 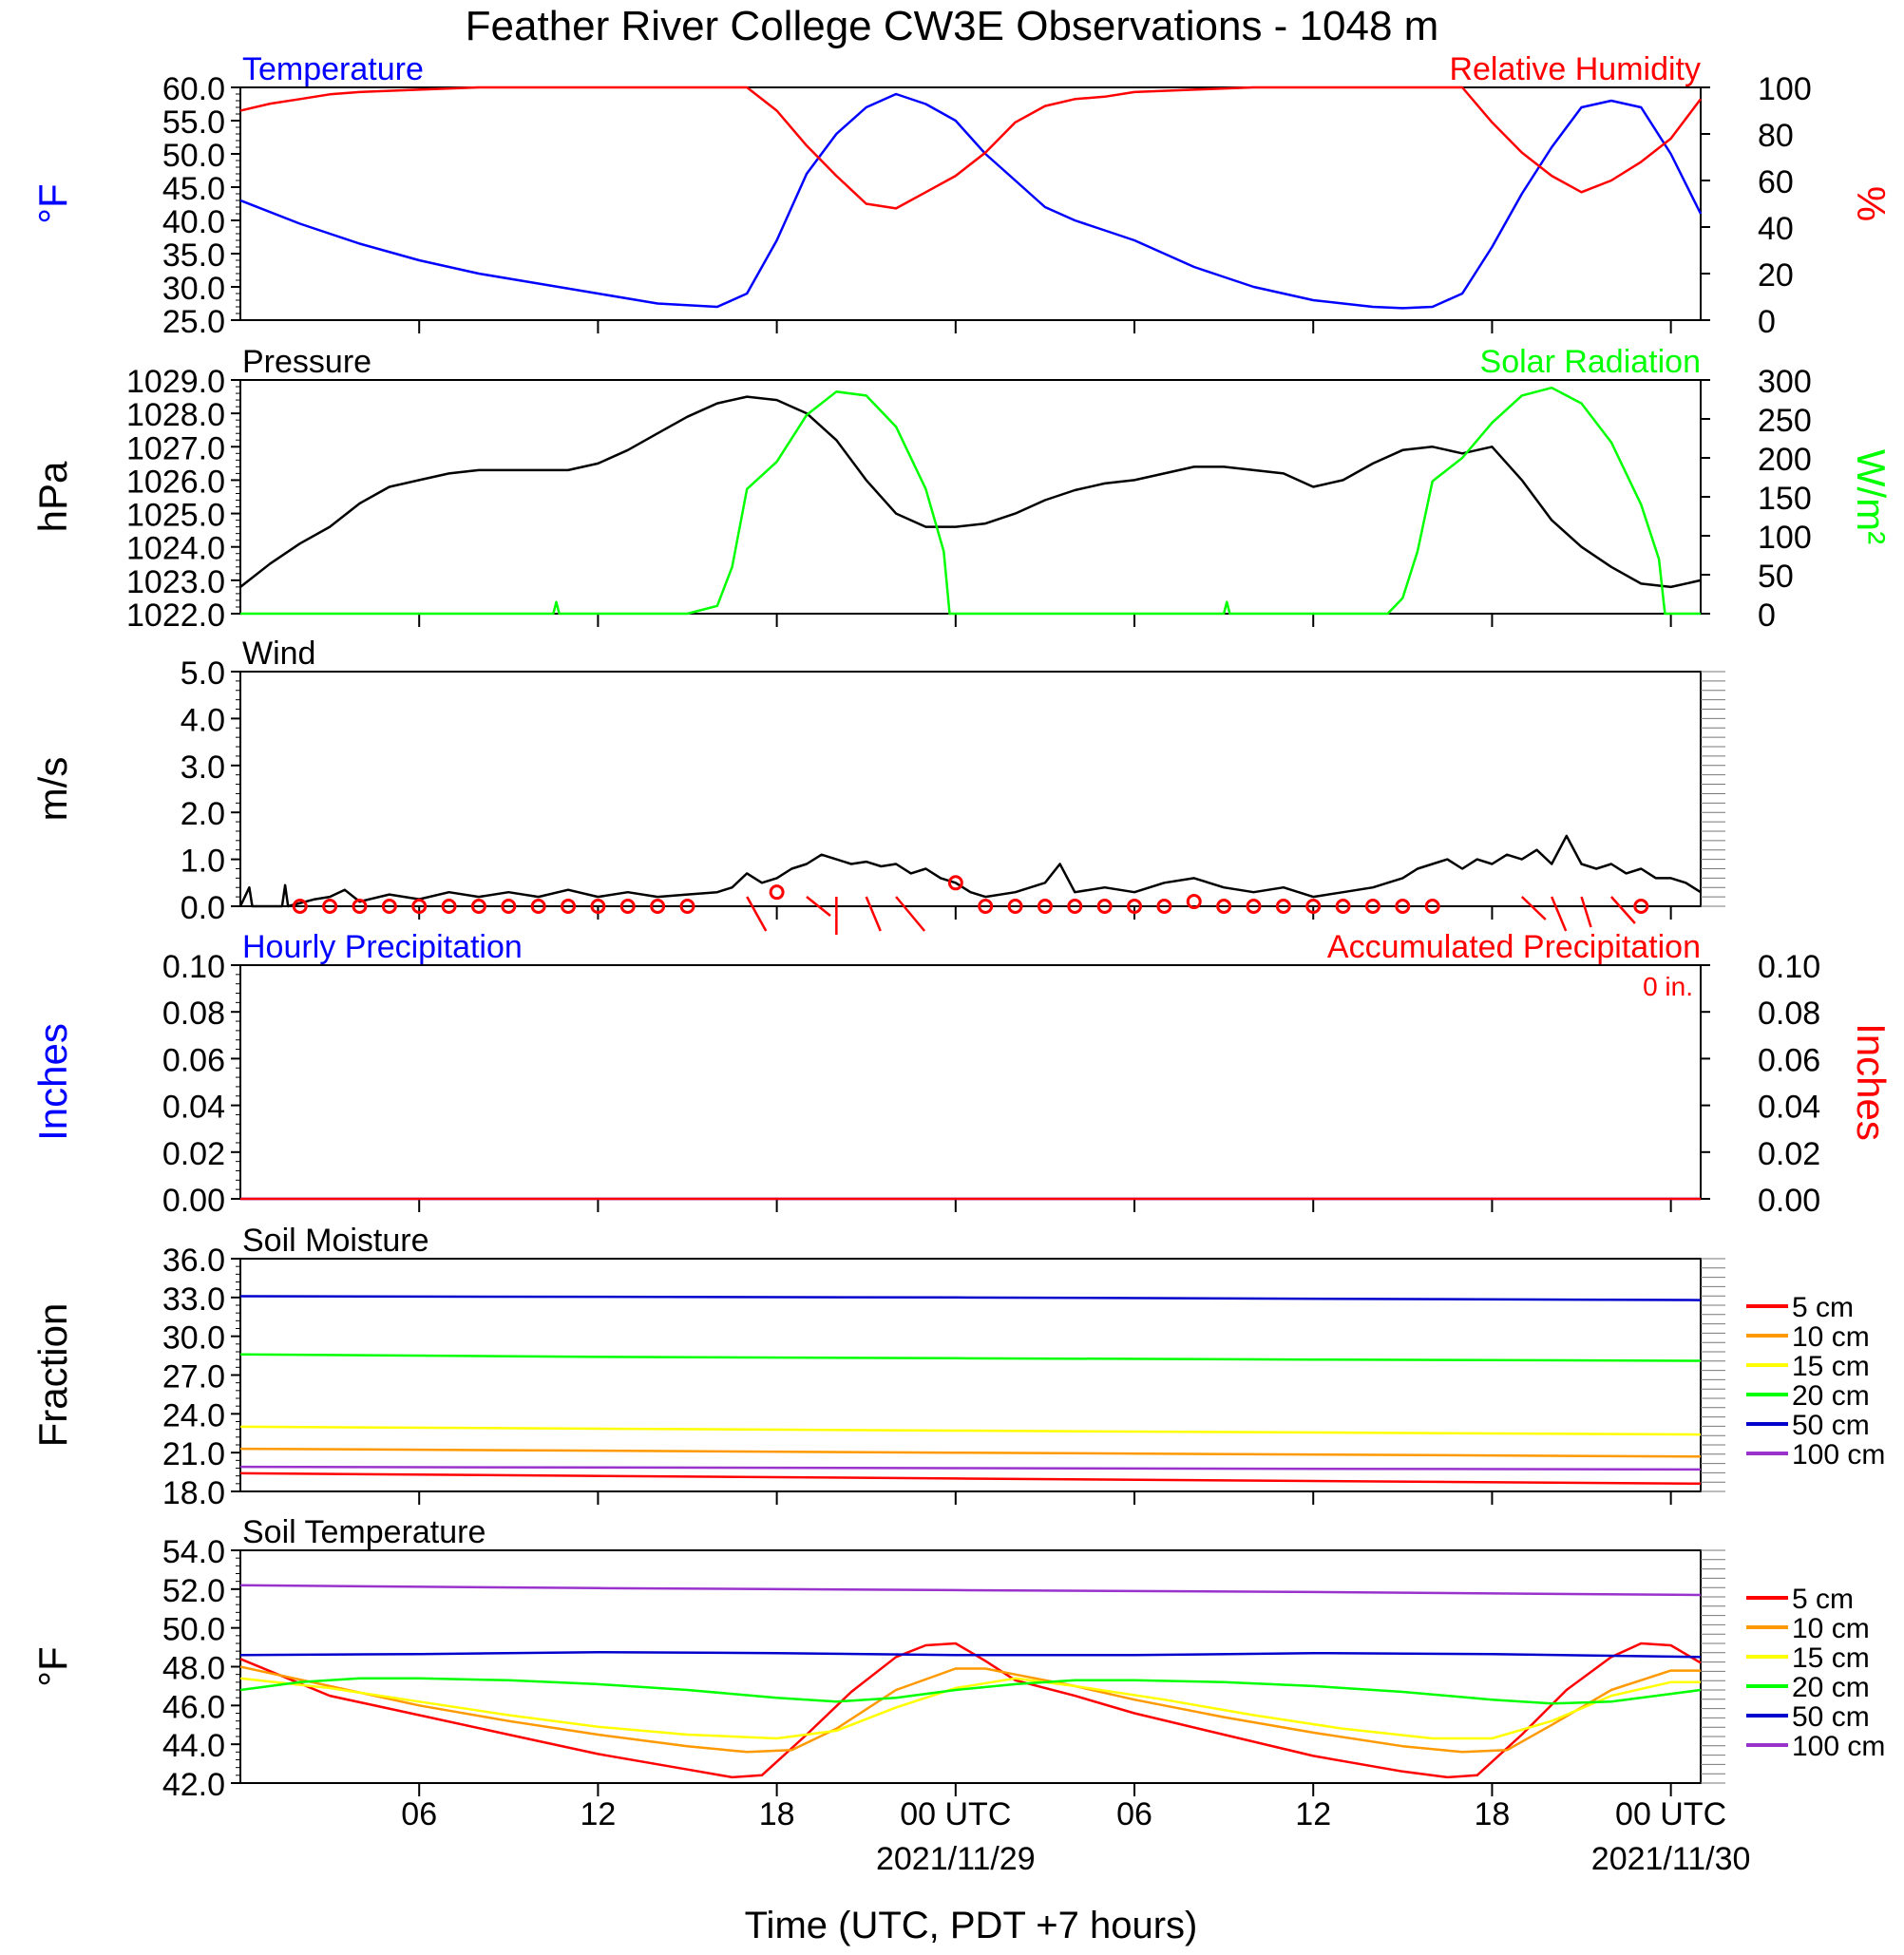 What do you see at coordinates (176, 448) in the screenshot?
I see `y-tick-label: 1027.0` at bounding box center [176, 448].